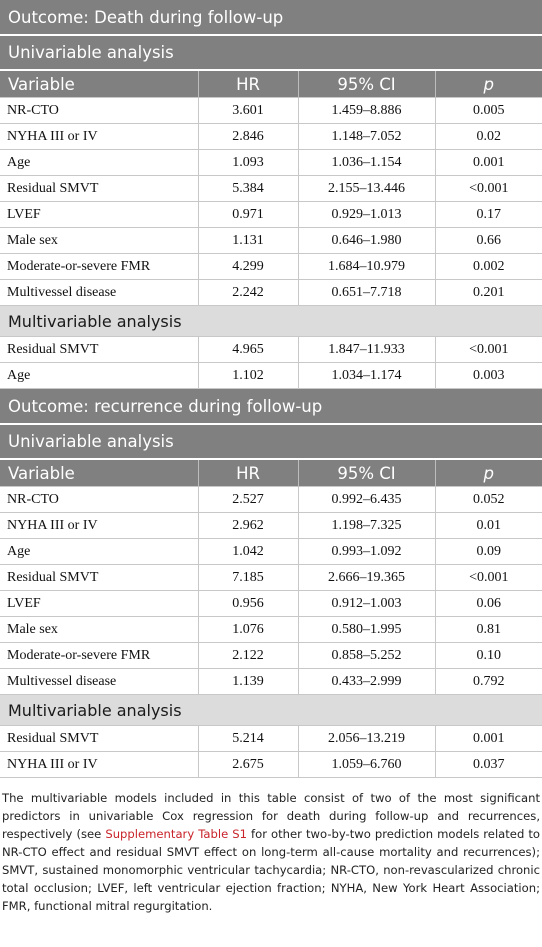  I want to click on supplementary-table-link: Supplementary Table S1, so click(176, 834).